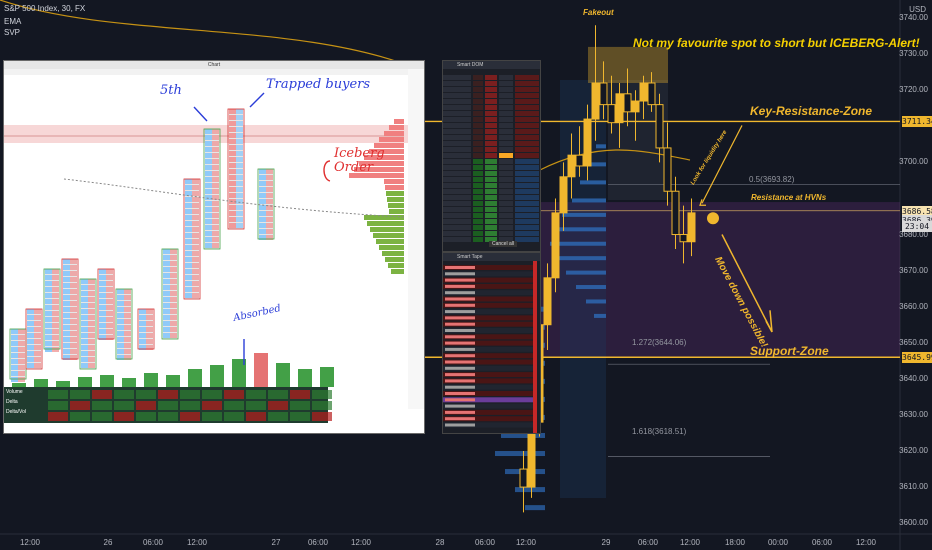 Image resolution: width=932 pixels, height=550 pixels. What do you see at coordinates (488, 387) in the screenshot?
I see `tape-row` at bounding box center [488, 387].